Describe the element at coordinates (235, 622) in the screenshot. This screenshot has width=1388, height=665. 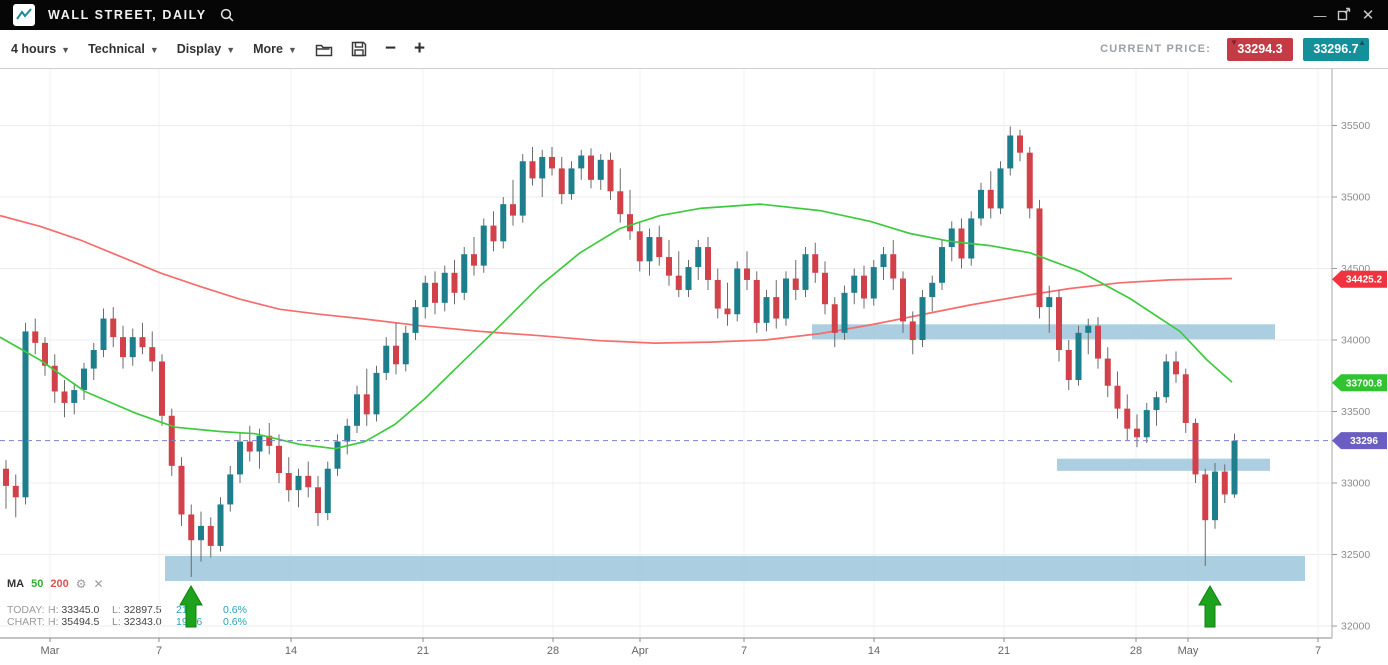
I see `chart-percent: 0.6%` at that location.